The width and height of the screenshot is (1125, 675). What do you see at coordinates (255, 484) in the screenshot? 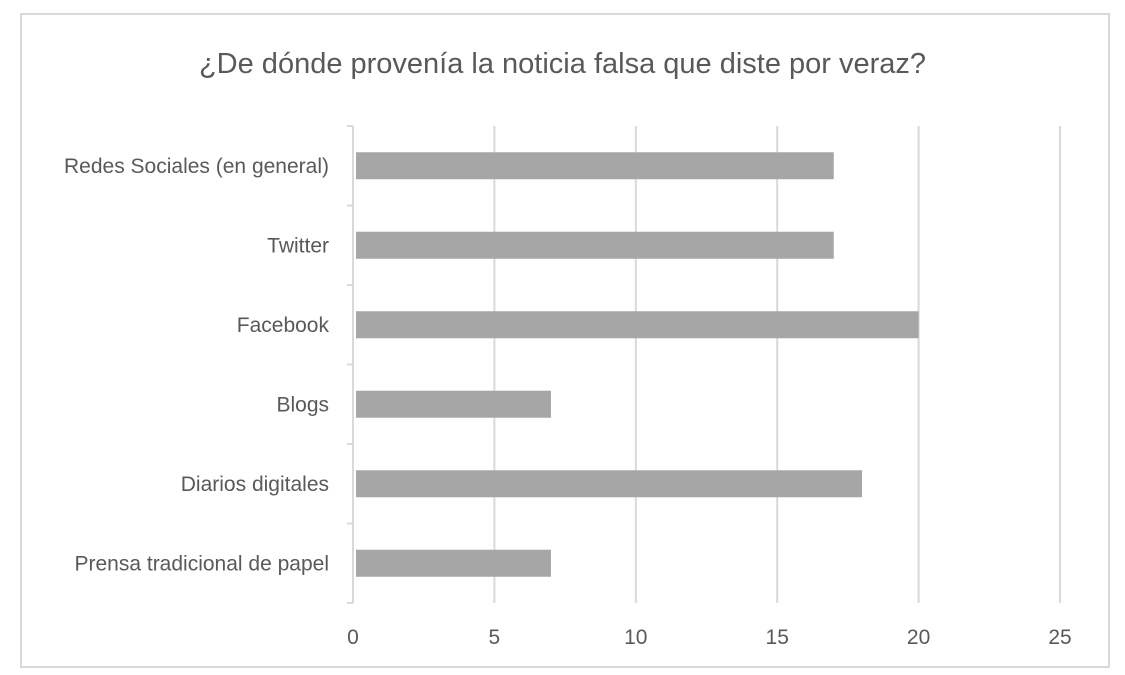
I see `category-label-4: Diarios digitales` at bounding box center [255, 484].